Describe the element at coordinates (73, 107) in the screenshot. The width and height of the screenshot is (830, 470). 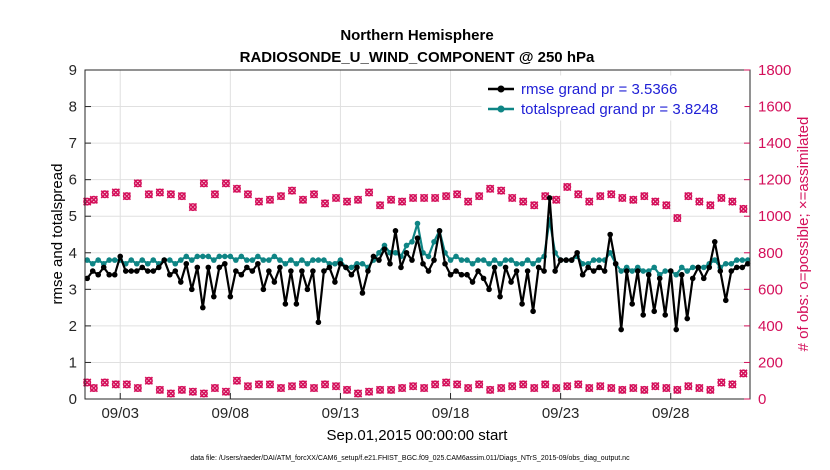
I see `y-left-tick-label: 8` at that location.